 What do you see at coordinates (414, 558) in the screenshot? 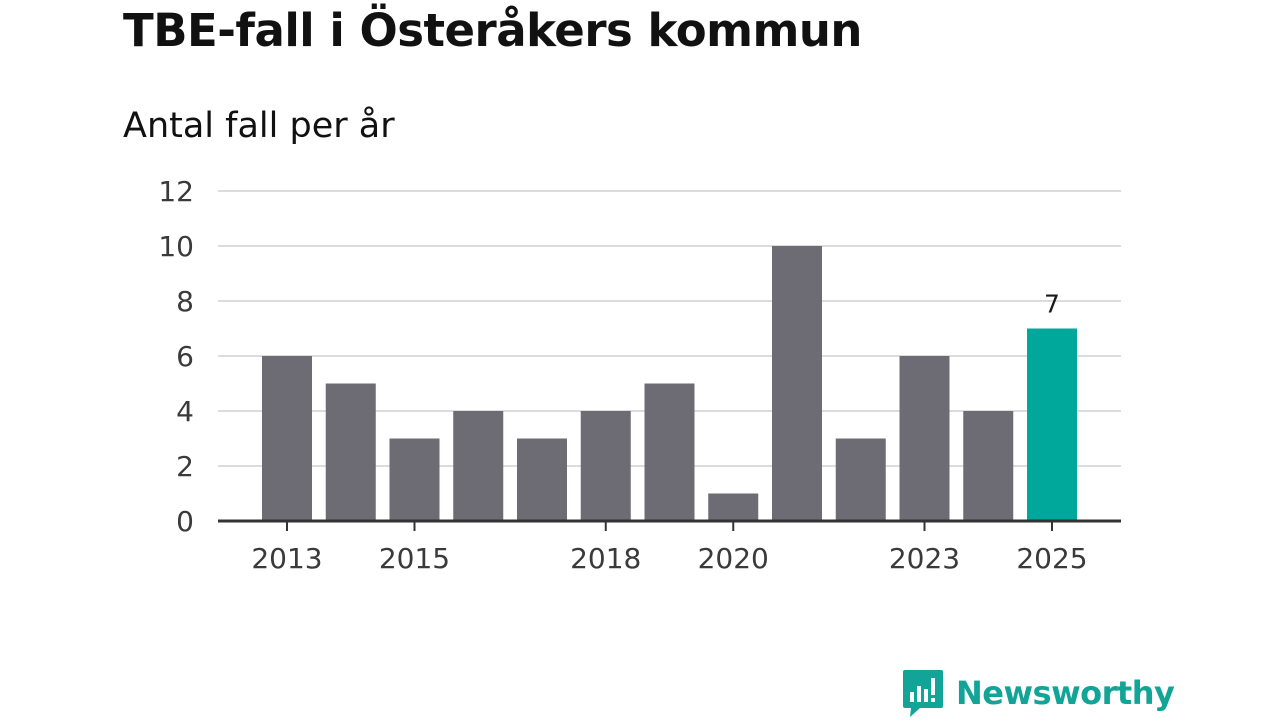
I see `x-tick-label: 2015` at bounding box center [414, 558].